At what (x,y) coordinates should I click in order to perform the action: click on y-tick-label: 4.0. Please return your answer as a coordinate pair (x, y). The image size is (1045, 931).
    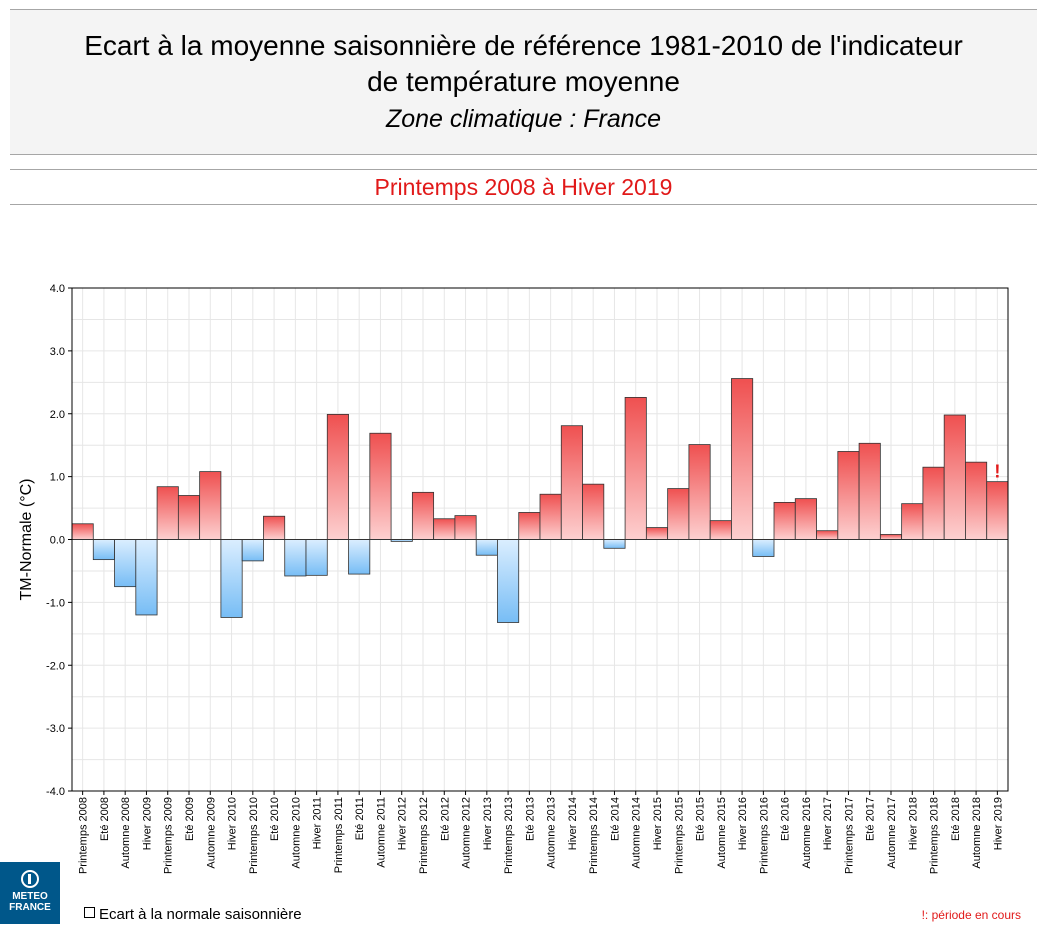
    Looking at the image, I should click on (57, 289).